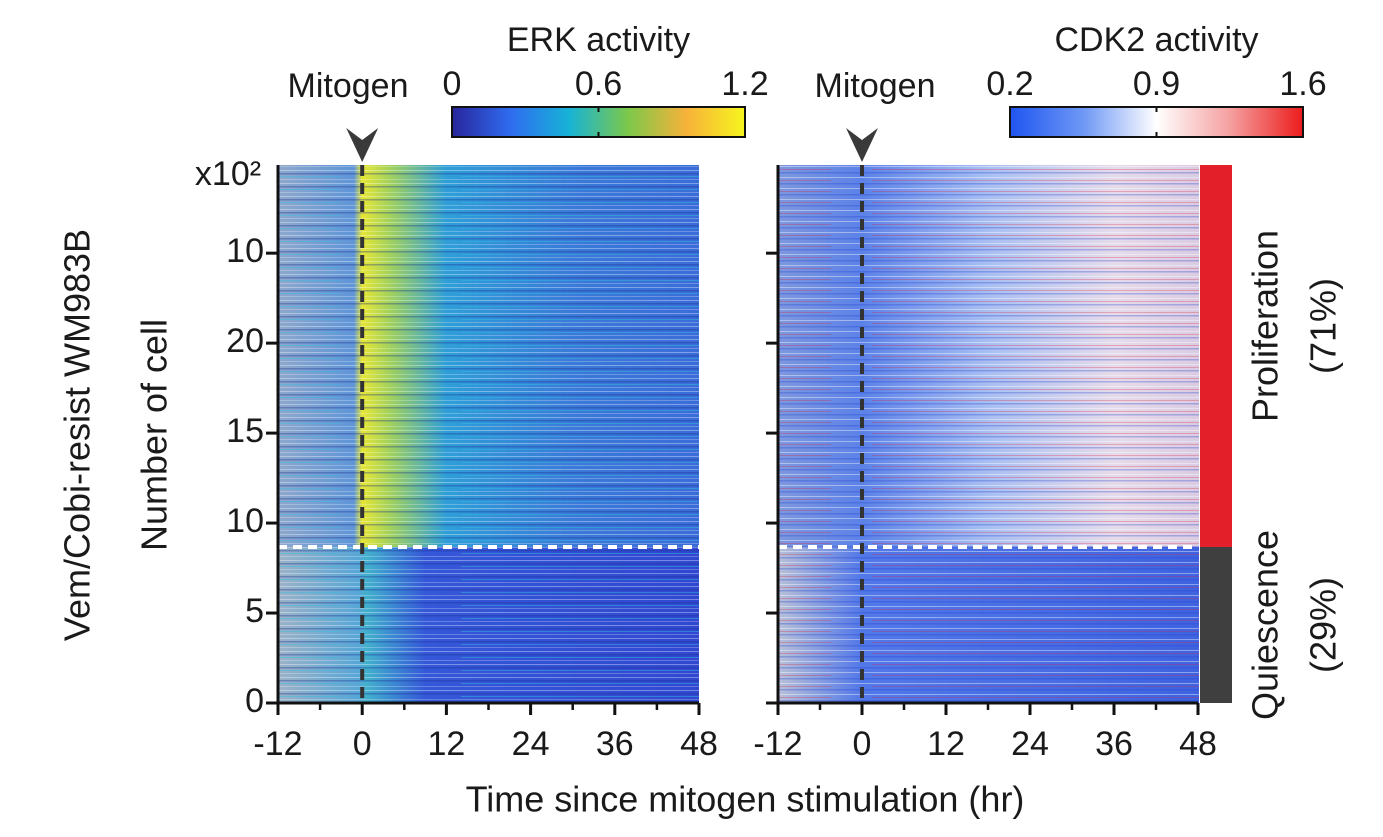 This screenshot has width=1383, height=837. I want to click on colorbar-label: CDK2 activity, so click(1156, 40).